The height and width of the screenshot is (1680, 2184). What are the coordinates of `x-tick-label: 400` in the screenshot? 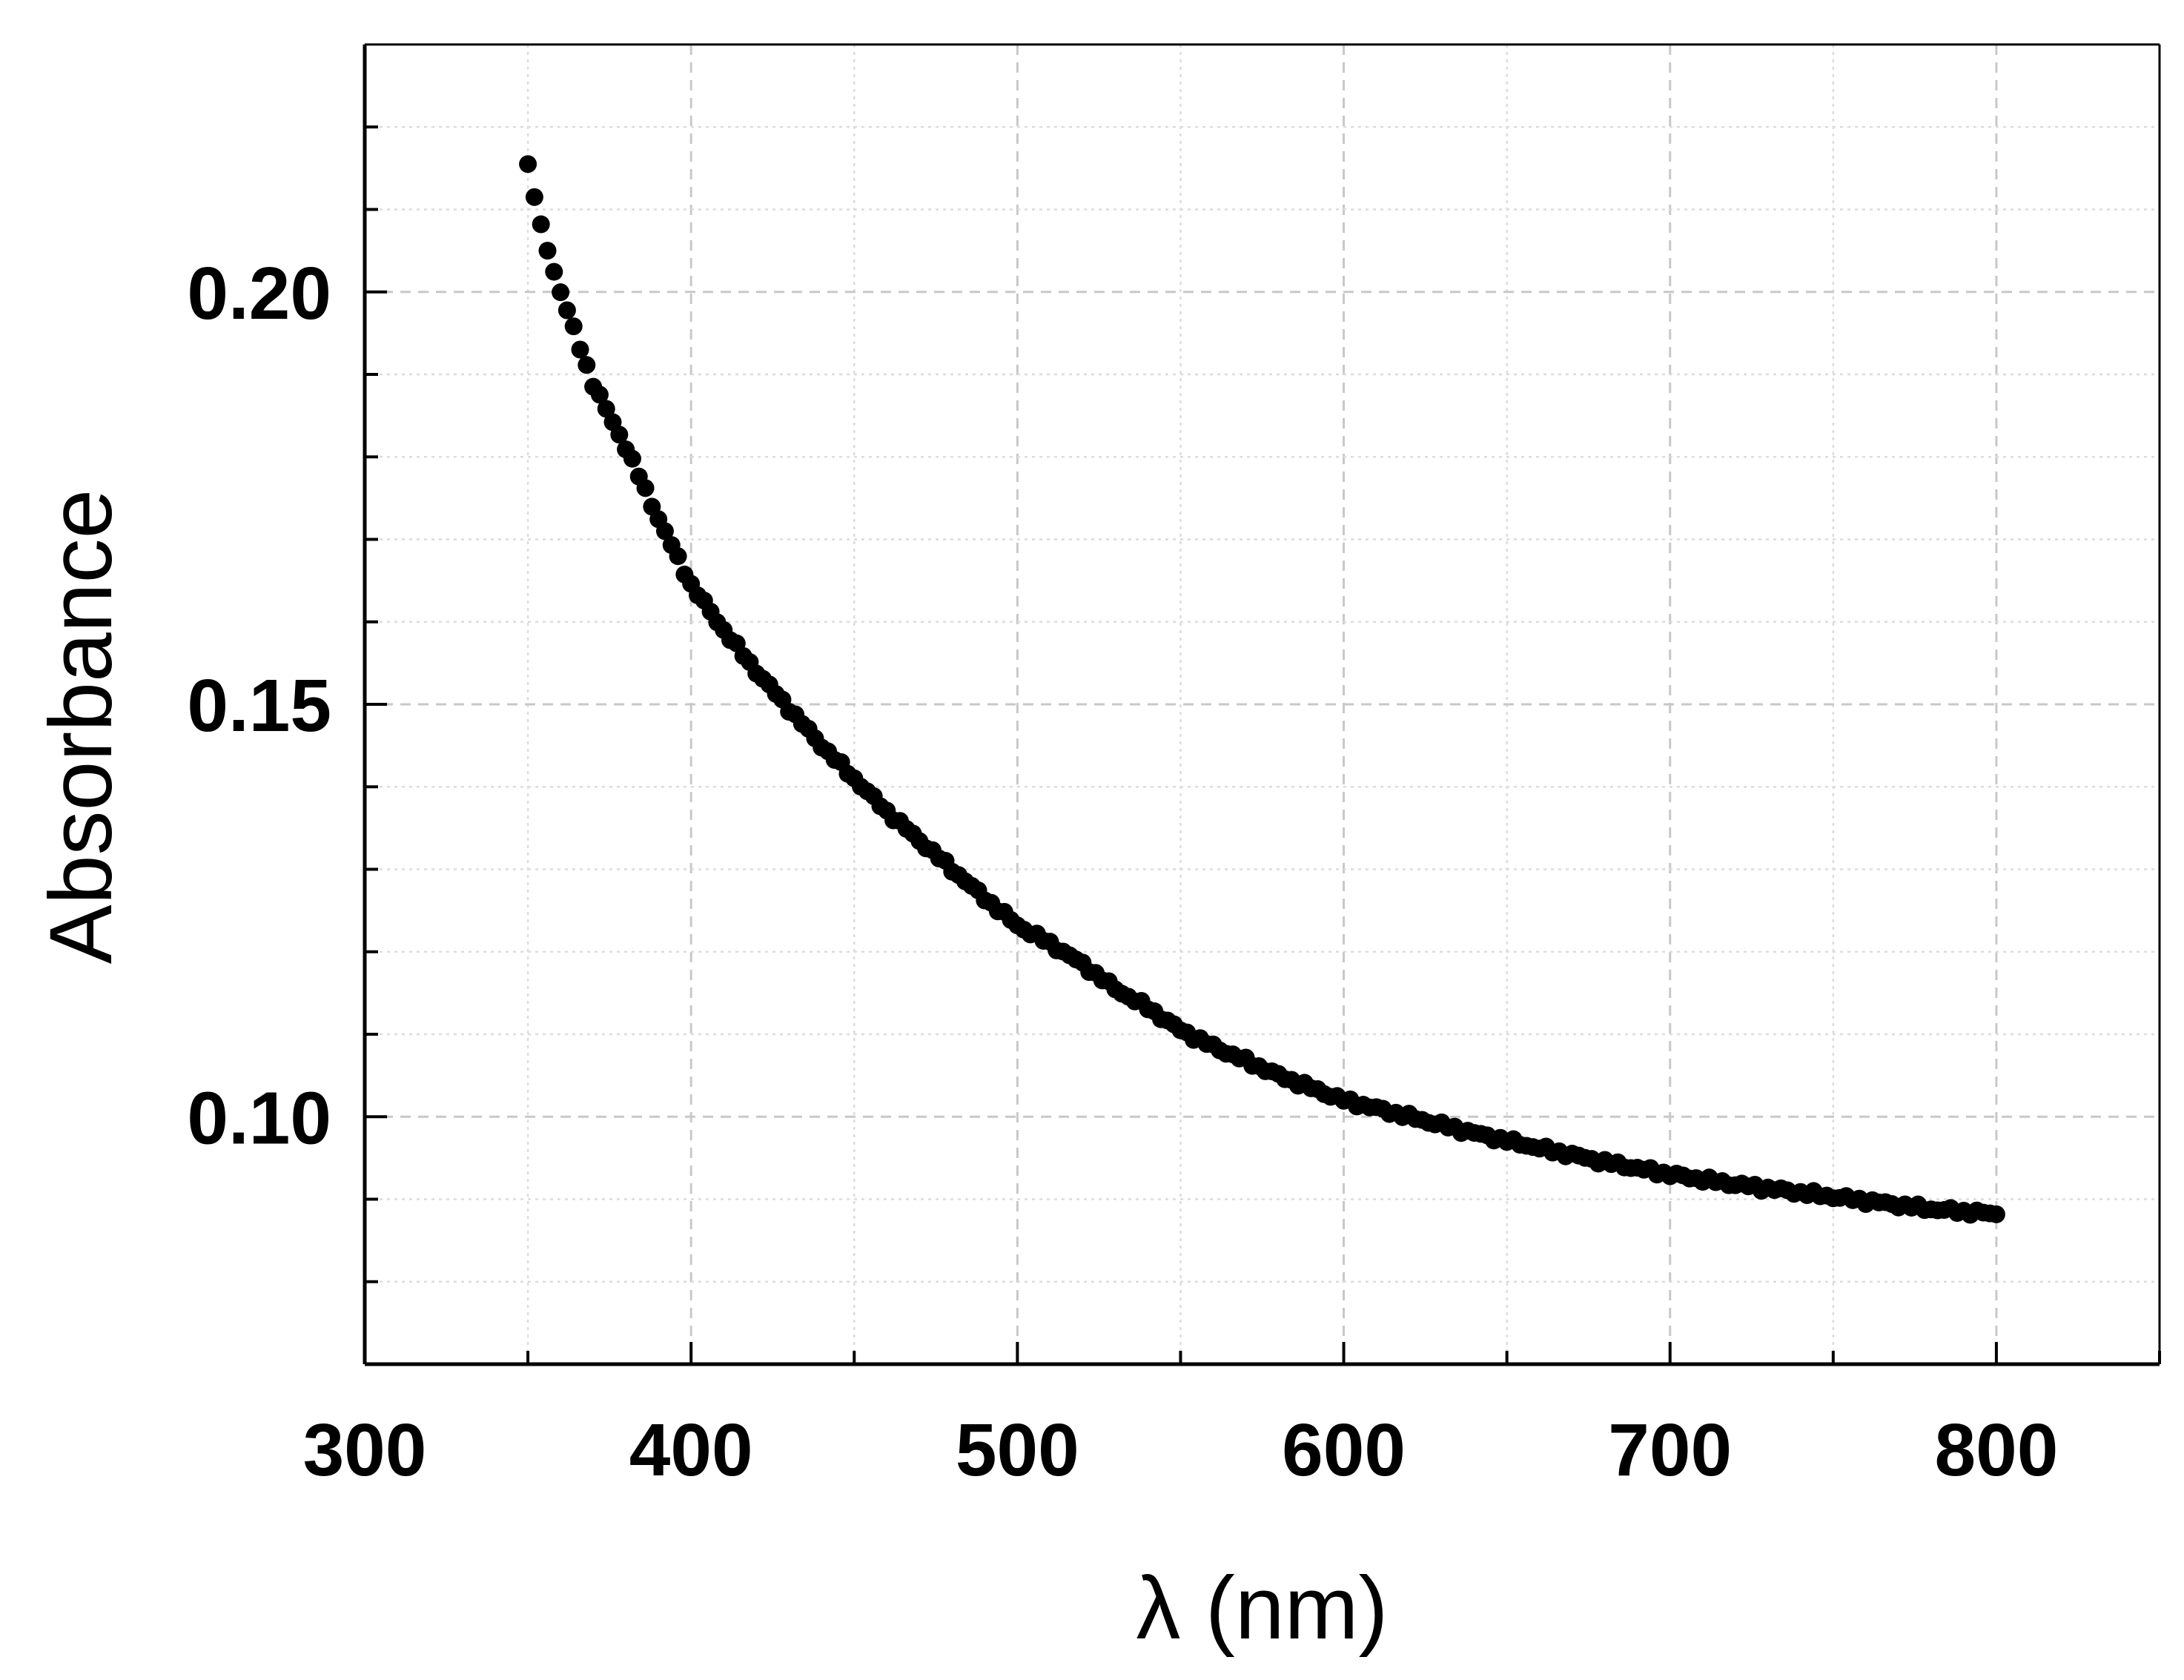 It's located at (691, 1450).